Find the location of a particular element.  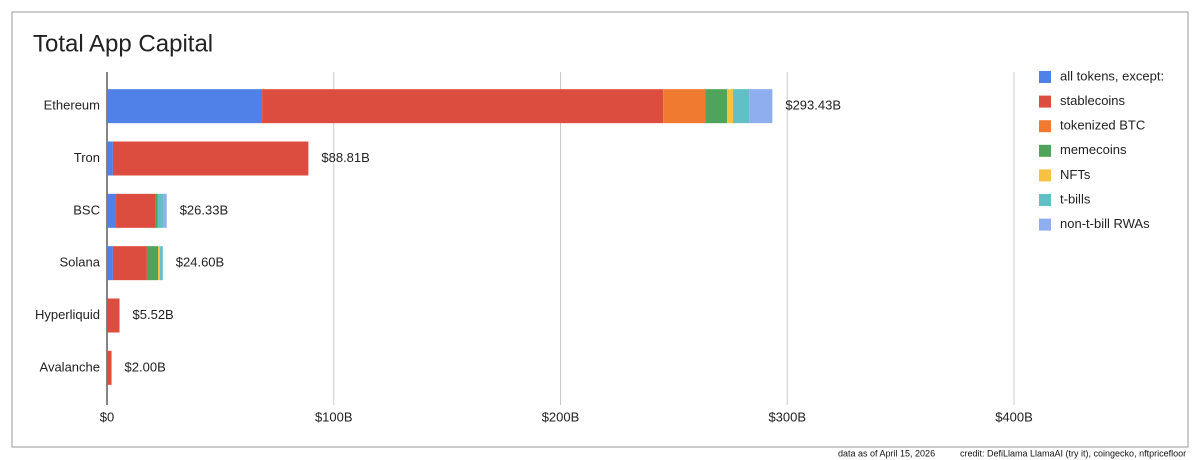

total-label: $24.60B is located at coordinates (200, 262).